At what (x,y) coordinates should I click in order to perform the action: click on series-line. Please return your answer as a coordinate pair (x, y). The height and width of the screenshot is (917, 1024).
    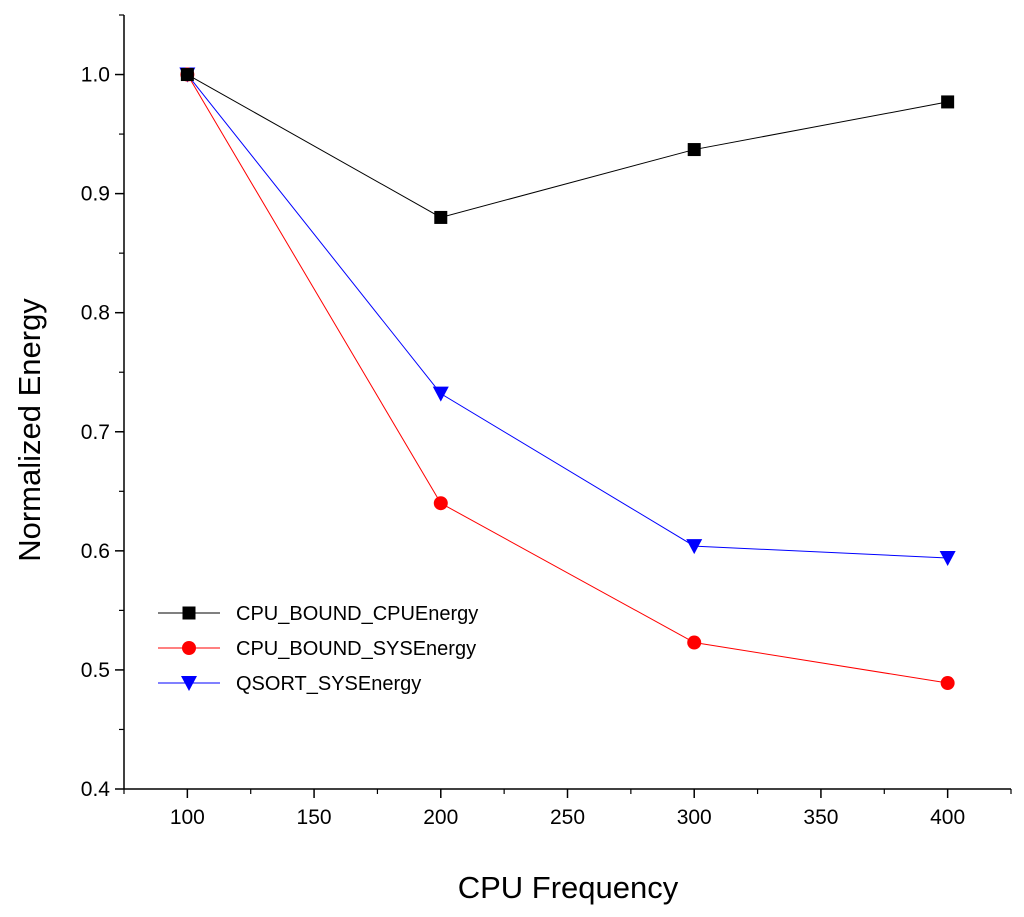
    Looking at the image, I should click on (567, 146).